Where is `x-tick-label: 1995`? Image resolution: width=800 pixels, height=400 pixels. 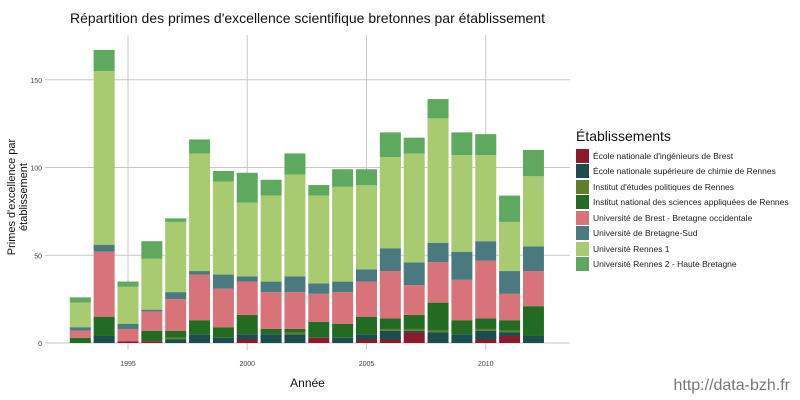 x-tick-label: 1995 is located at coordinates (128, 364).